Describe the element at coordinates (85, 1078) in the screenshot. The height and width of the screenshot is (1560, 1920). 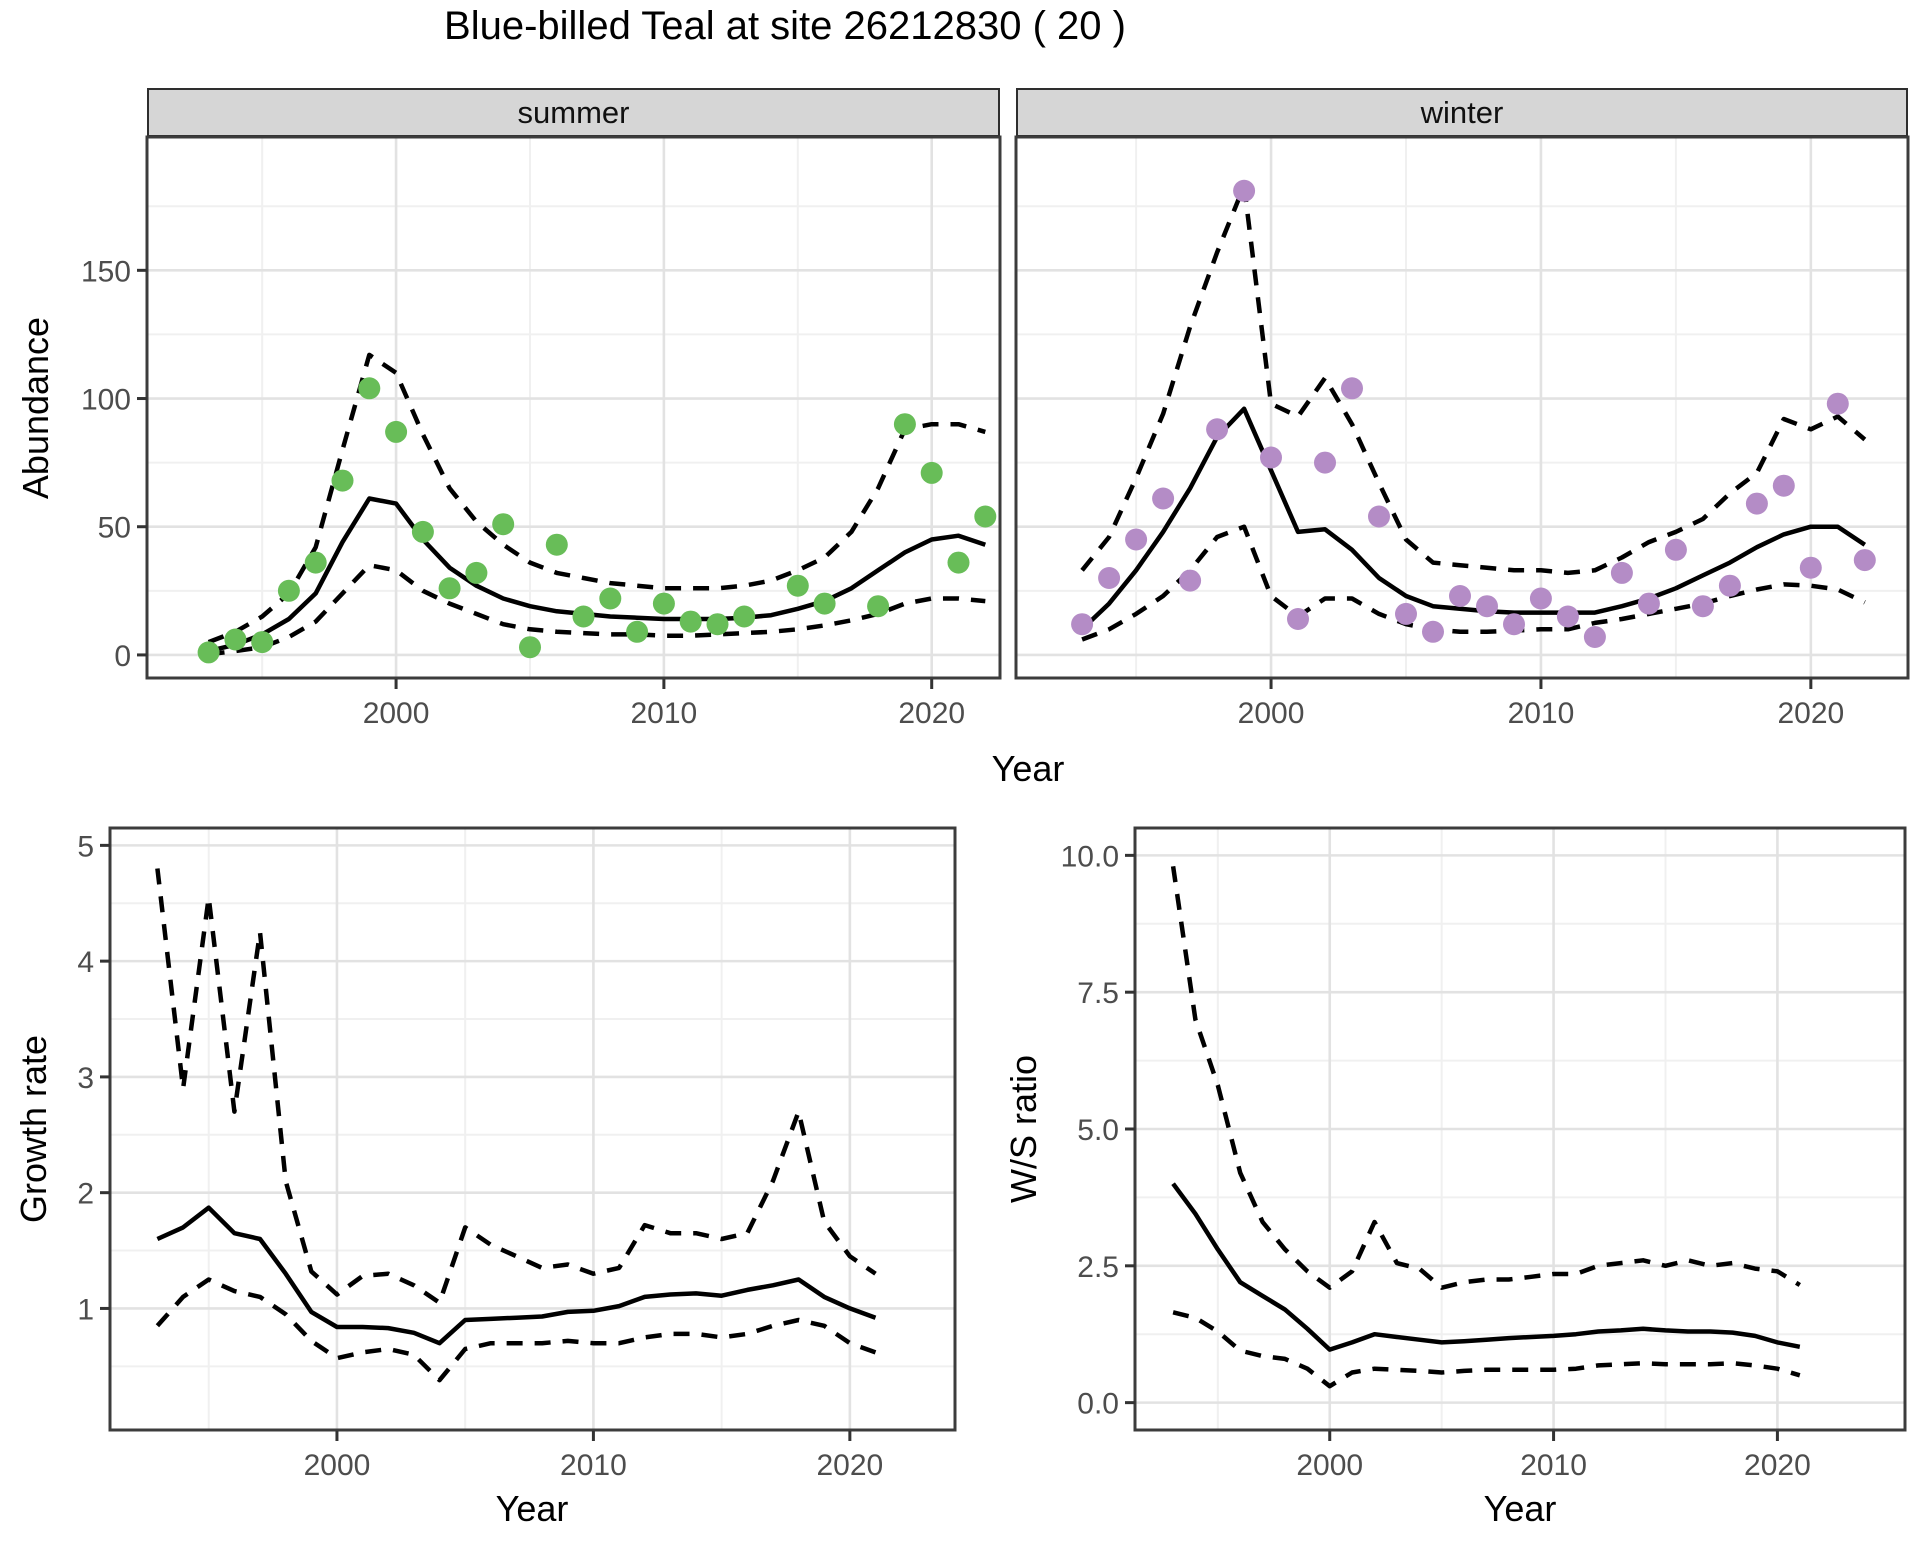
I see `y-tick-label: 3` at that location.